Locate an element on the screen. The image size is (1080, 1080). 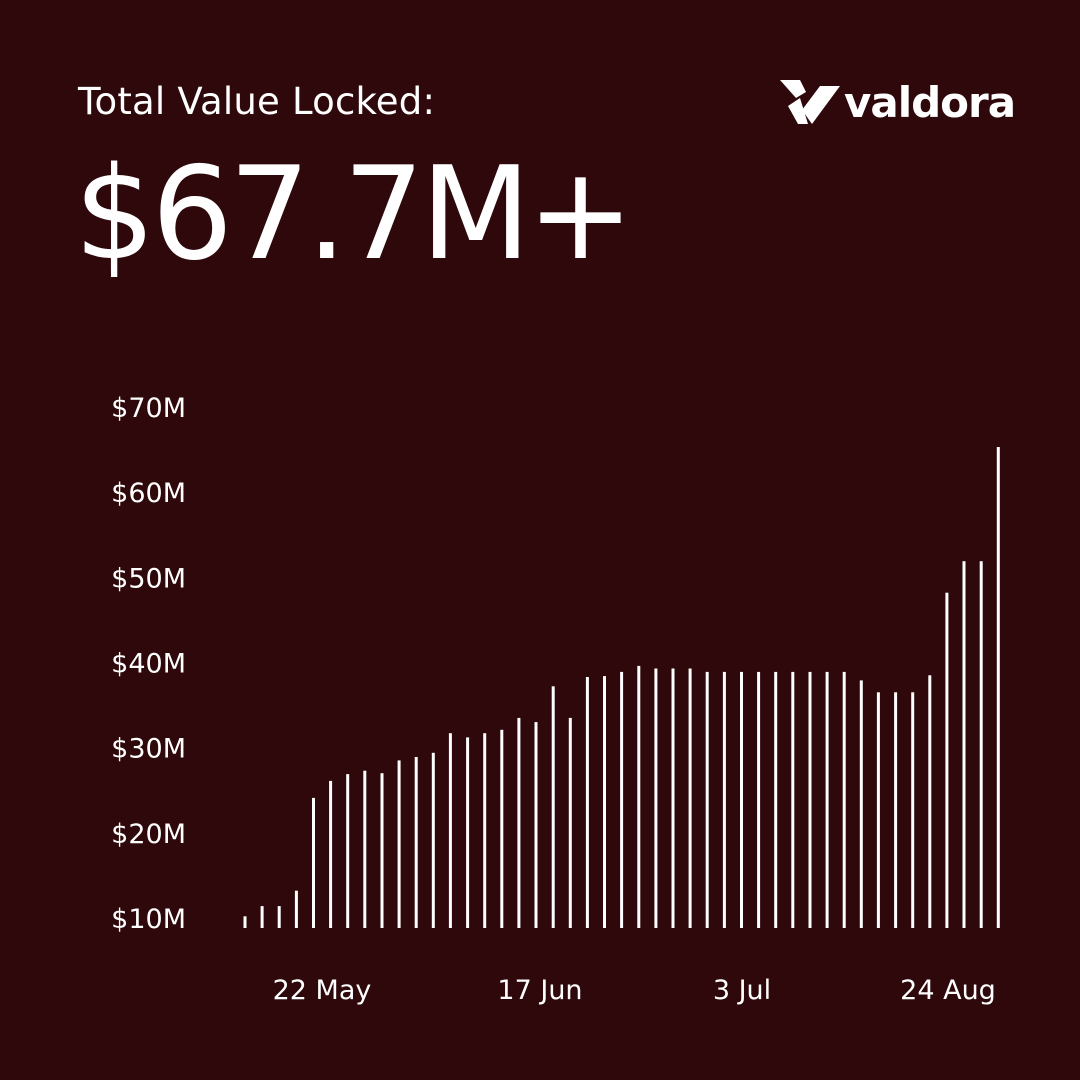
y-tick-label: $10M is located at coordinates (148, 919).